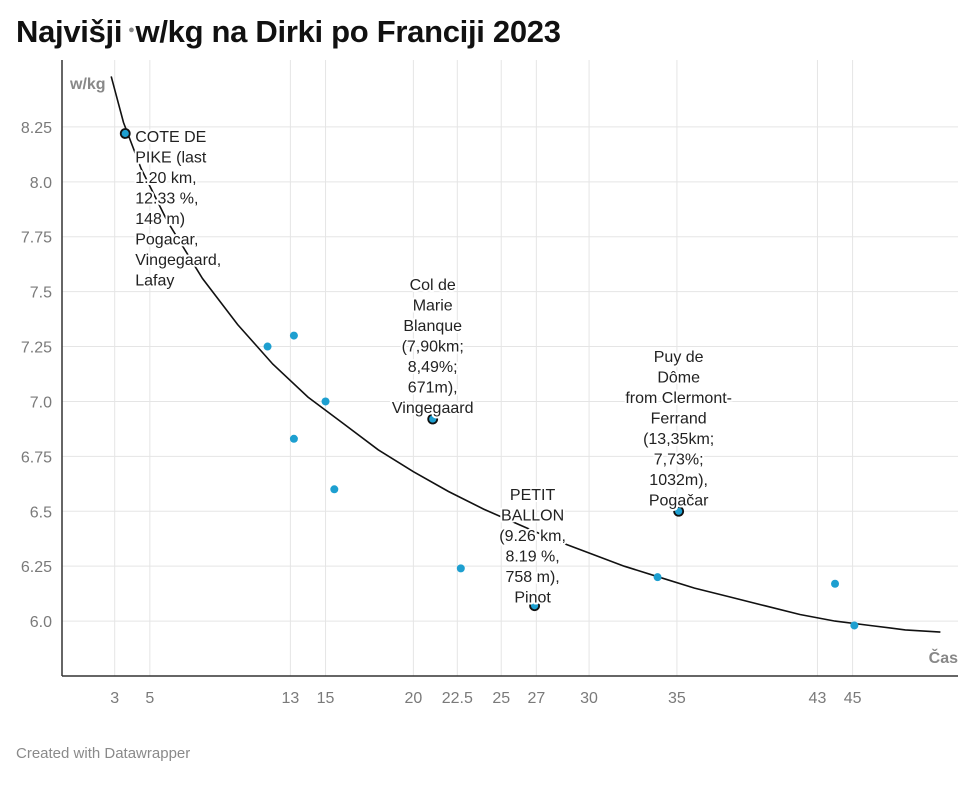 This screenshot has width=977, height=793. I want to click on annotation-line: Marie, so click(433, 306).